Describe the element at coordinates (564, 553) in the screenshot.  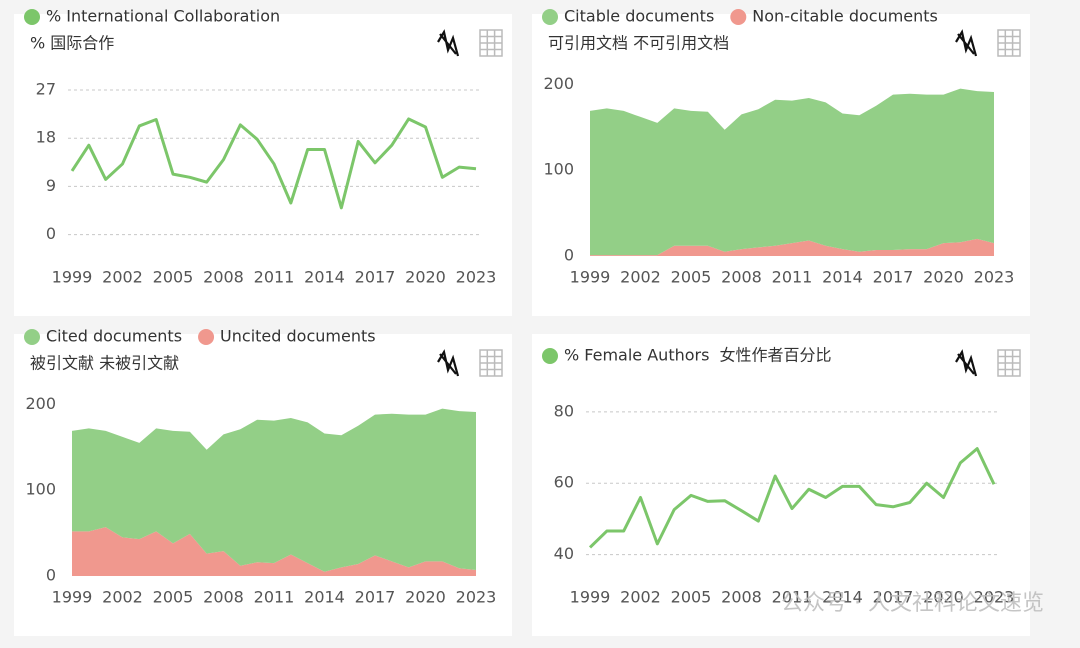
I see `y-tick-label: 40` at that location.